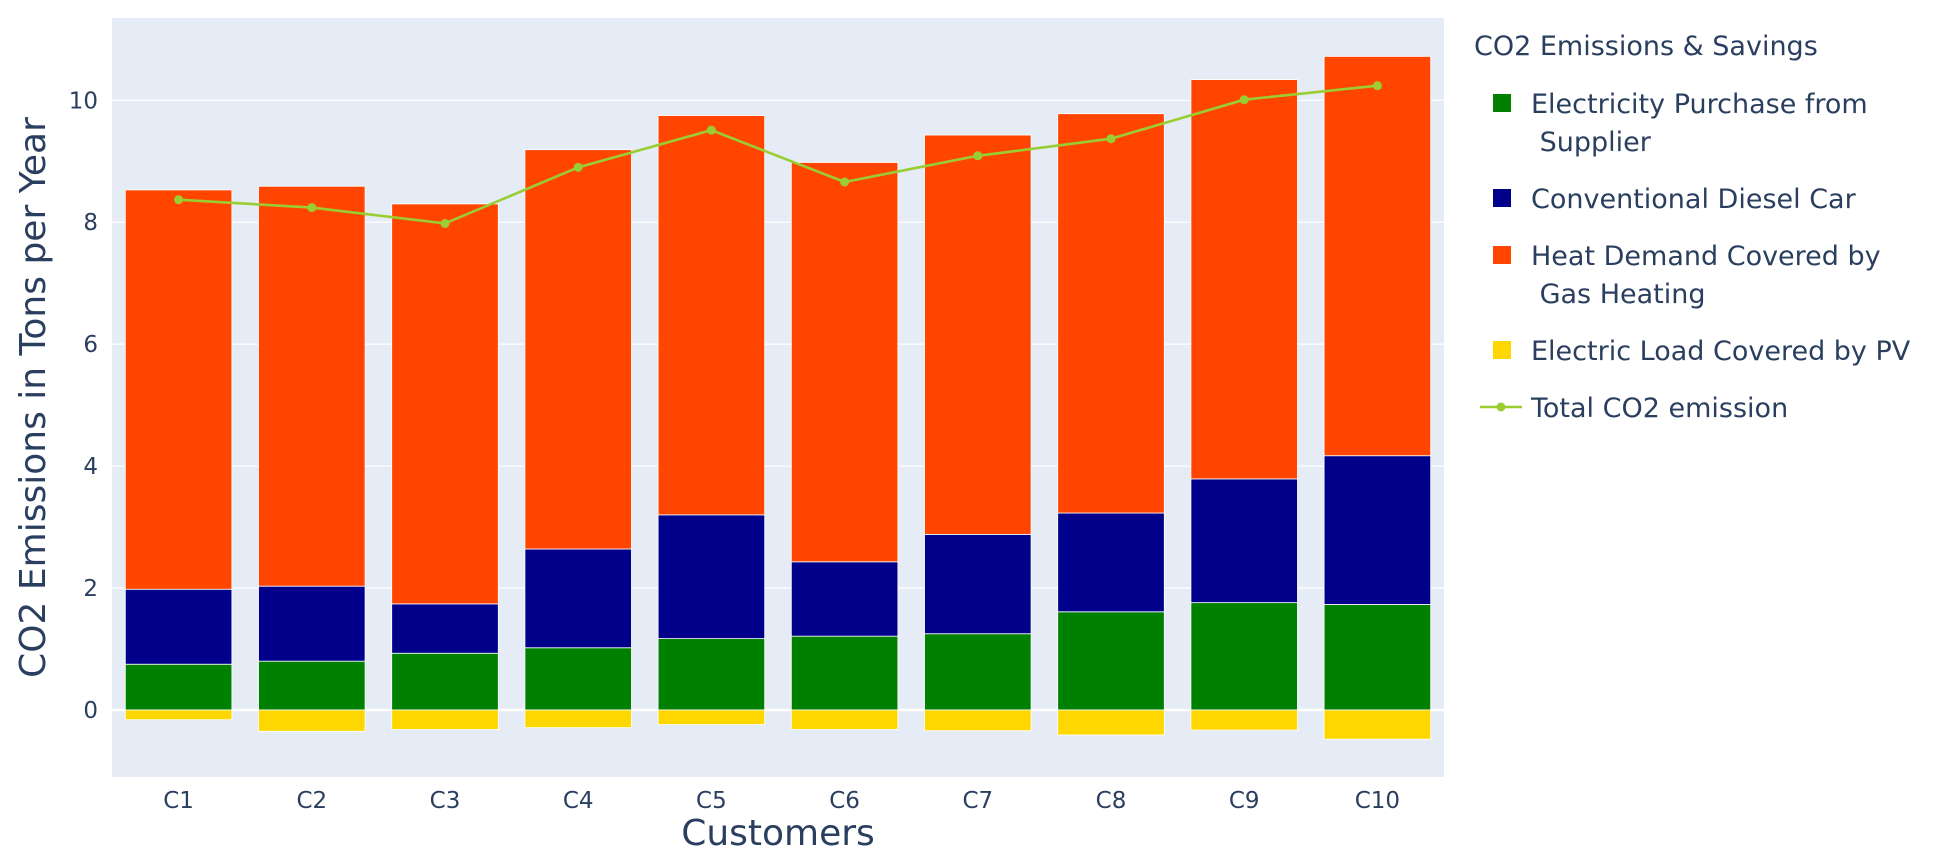  Describe the element at coordinates (178, 801) in the screenshot. I see `x-tick-label: C1` at that location.